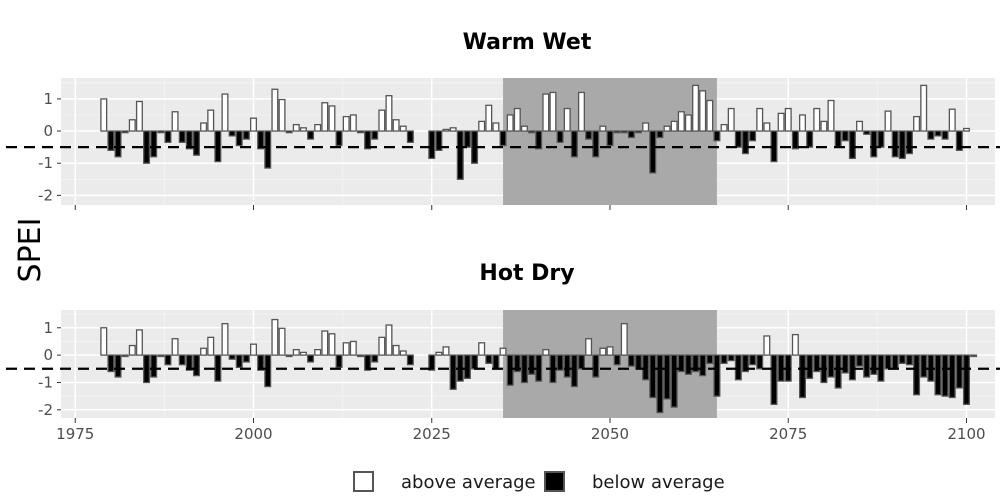 This screenshot has width=1000, height=500. Describe the element at coordinates (624, 339) in the screenshot. I see `bar-2052` at that location.